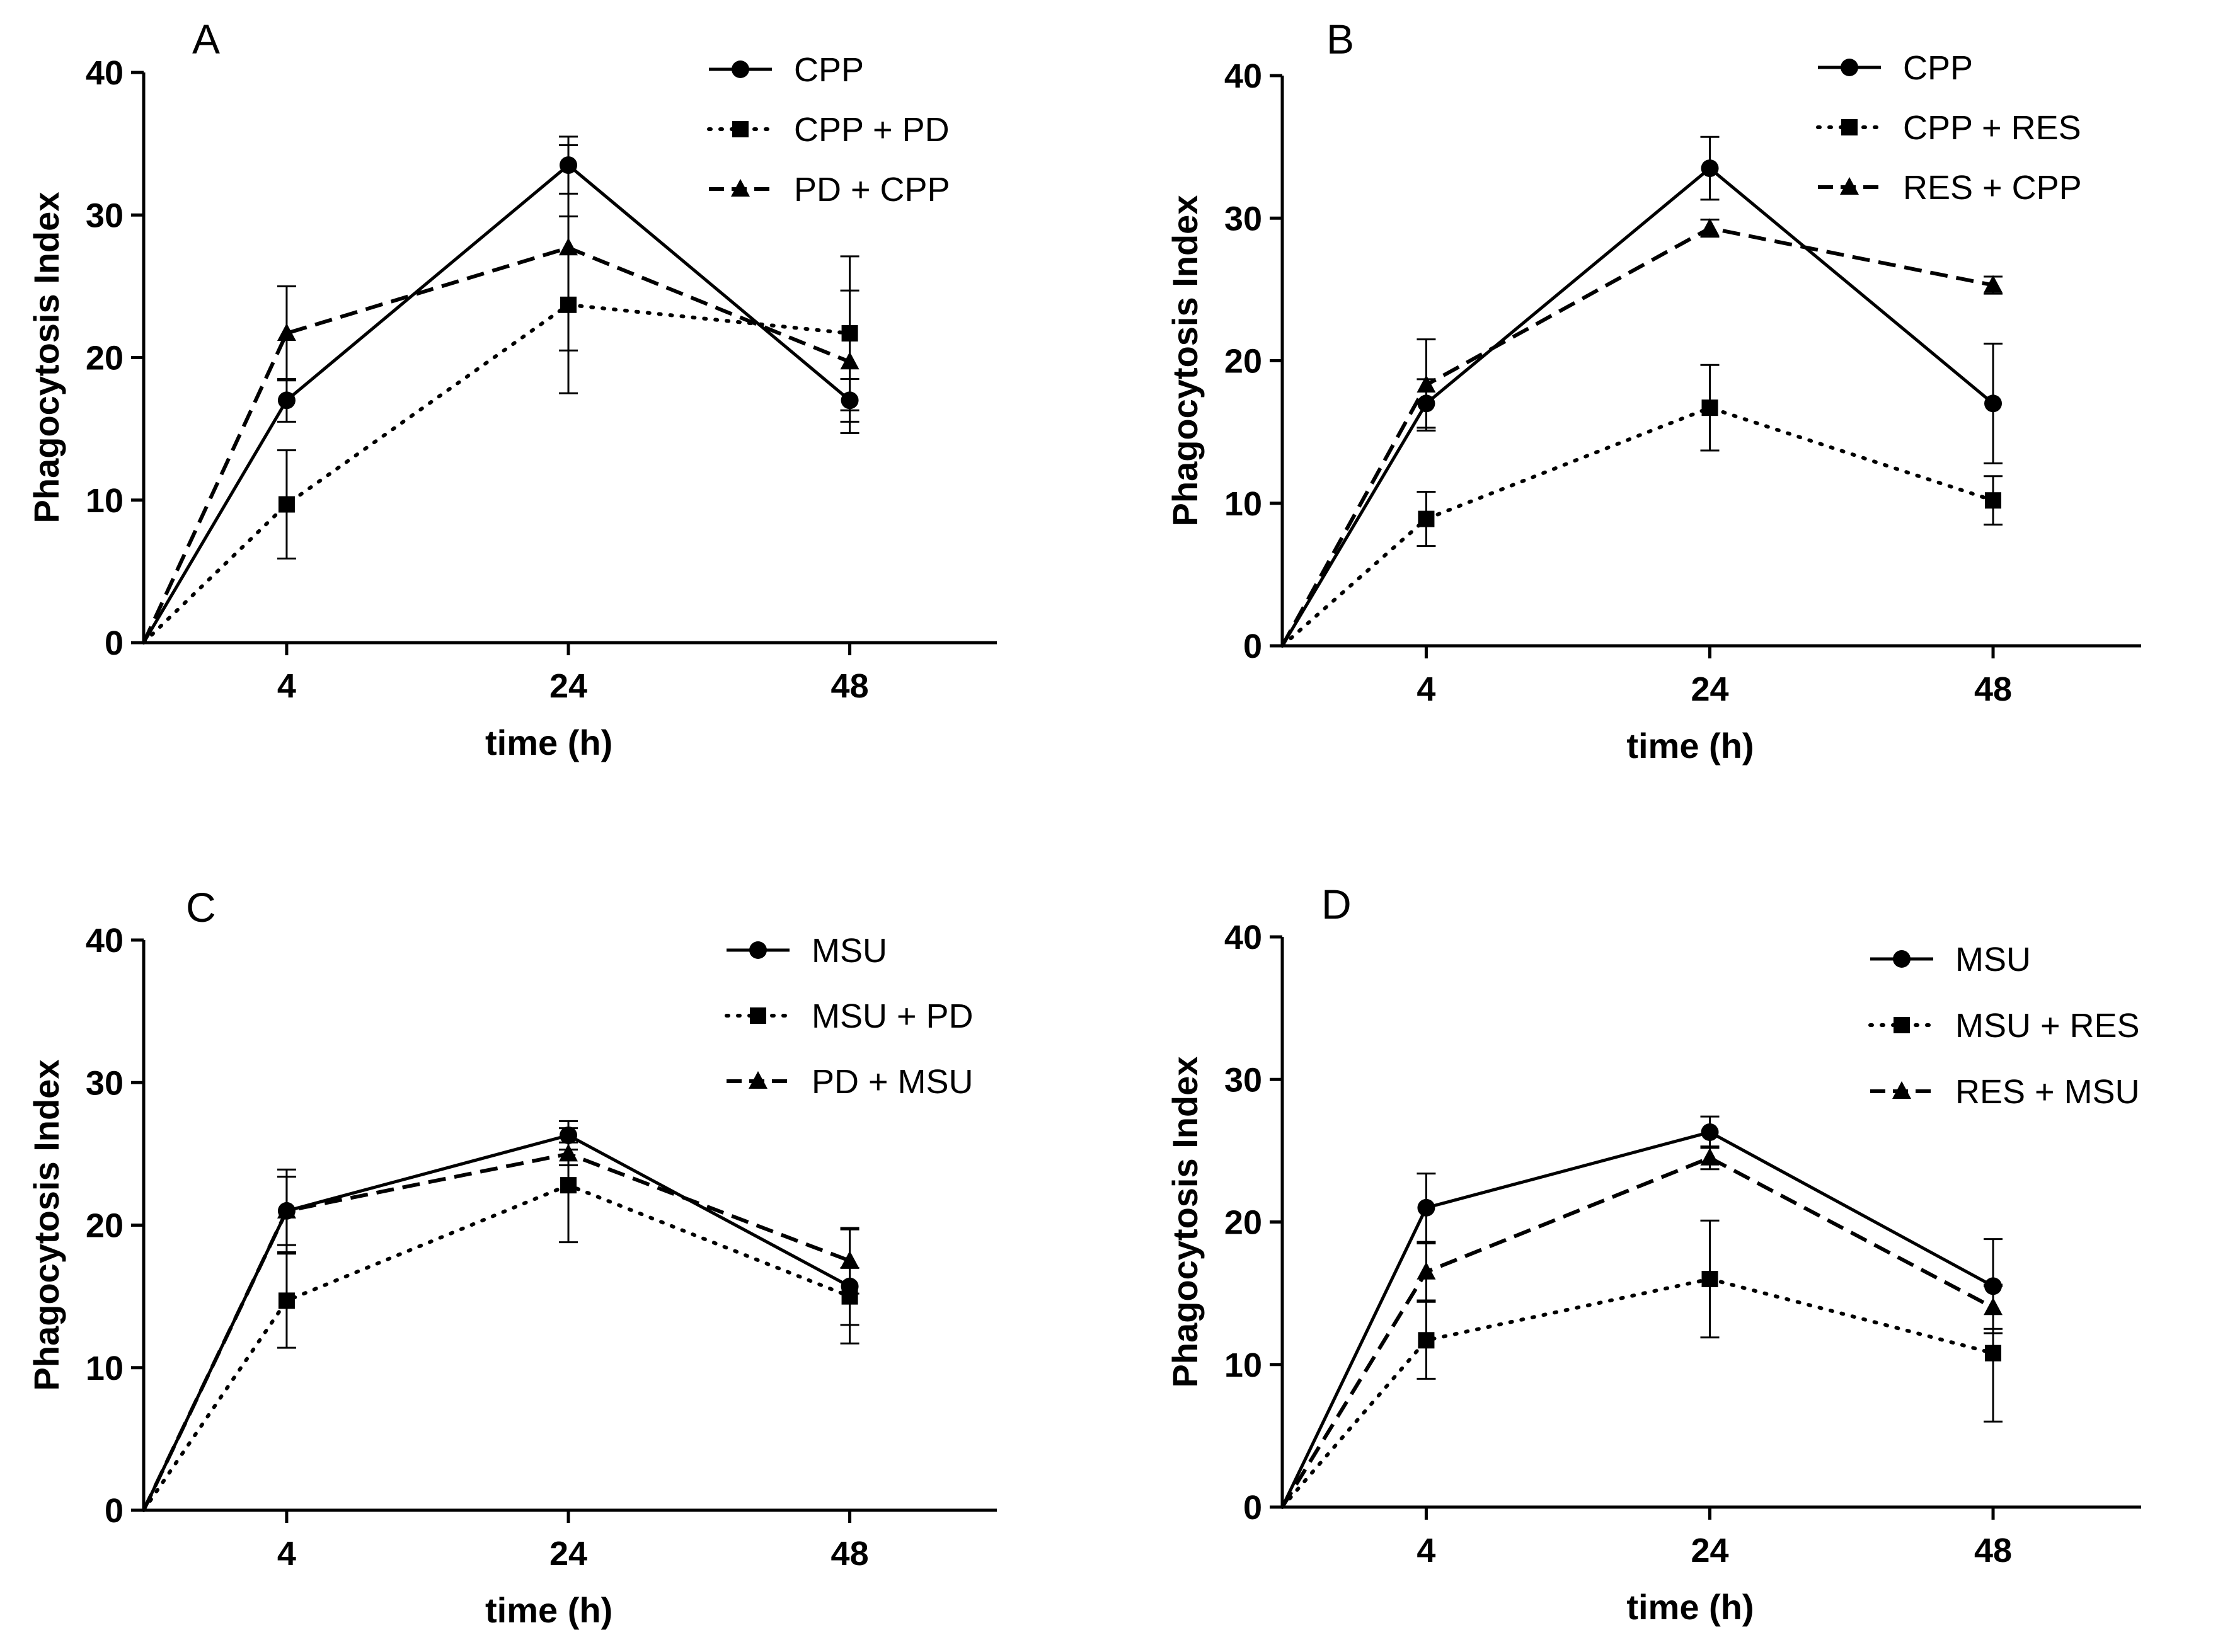 This screenshot has width=2230, height=1652. I want to click on panel-letter: D, so click(1336, 904).